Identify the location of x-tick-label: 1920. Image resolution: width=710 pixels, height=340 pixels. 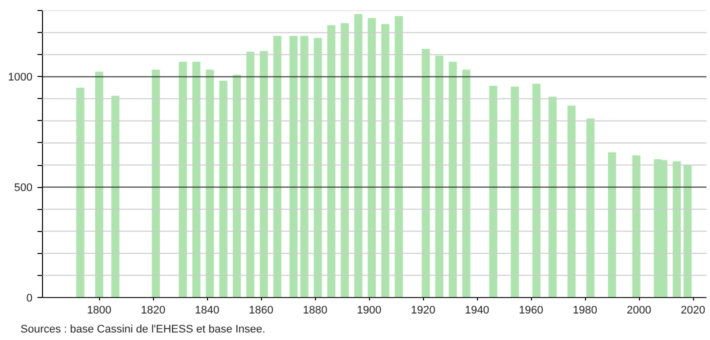
(423, 310).